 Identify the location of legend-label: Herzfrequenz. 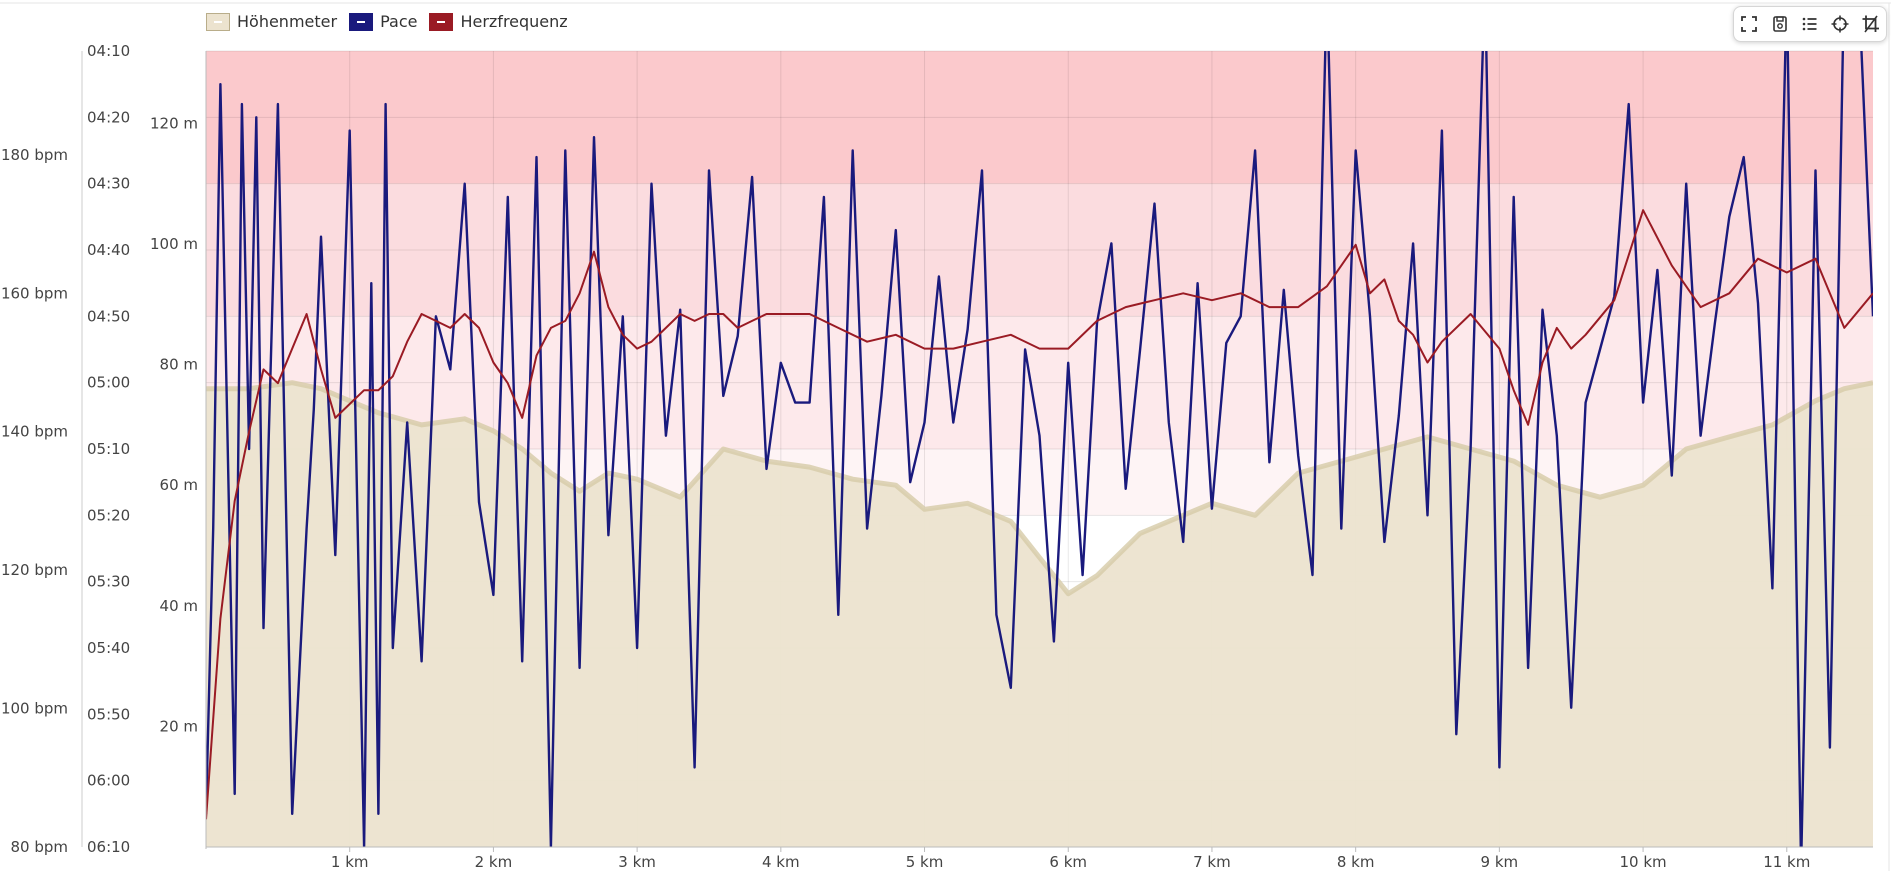
(514, 21).